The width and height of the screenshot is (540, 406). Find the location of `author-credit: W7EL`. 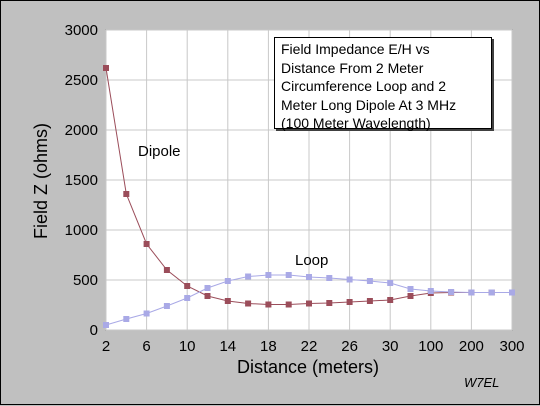

author-credit: W7EL is located at coordinates (481, 382).